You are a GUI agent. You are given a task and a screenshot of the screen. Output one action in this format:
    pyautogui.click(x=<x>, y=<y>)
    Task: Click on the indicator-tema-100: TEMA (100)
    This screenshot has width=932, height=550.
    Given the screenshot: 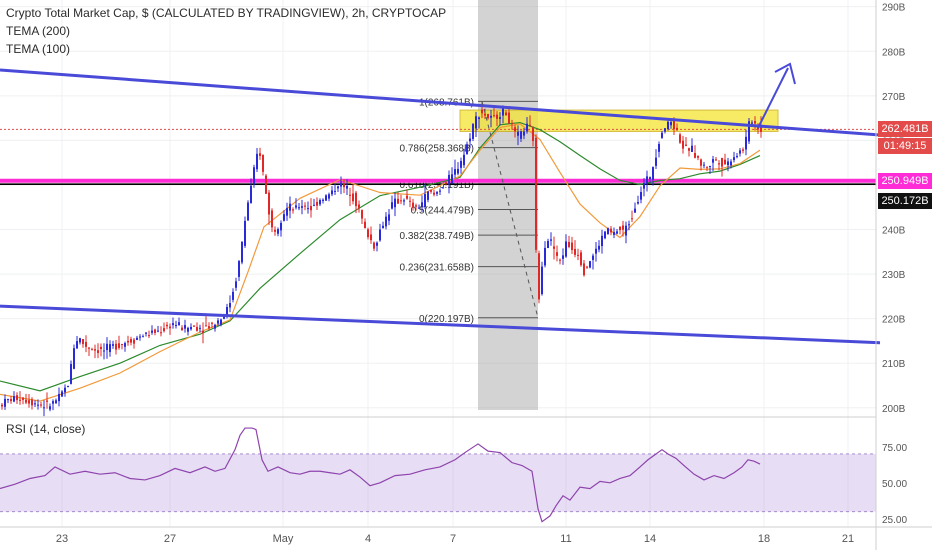 What is the action you would take?
    pyautogui.click(x=38, y=49)
    